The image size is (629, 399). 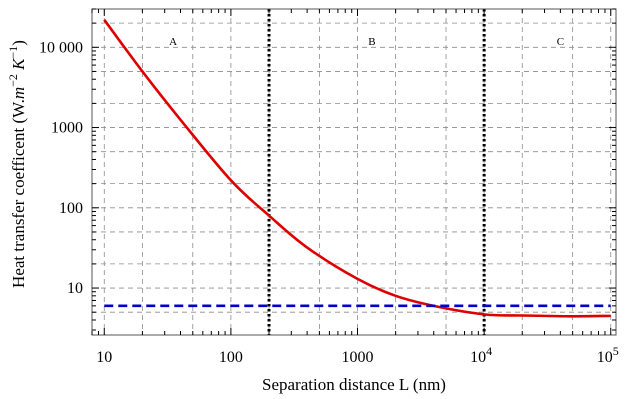 I want to click on y-tick-labels: 10 100 1000 10 000, so click(x=61, y=168).